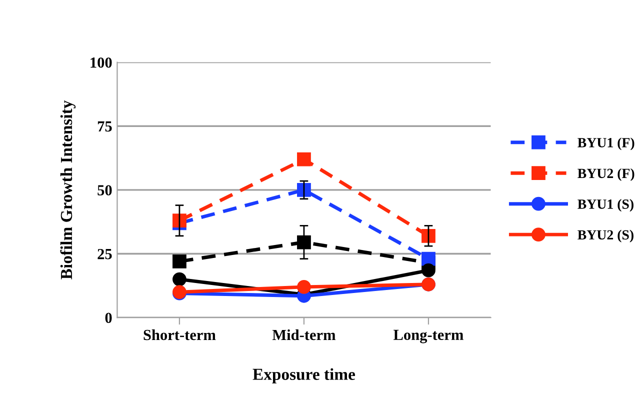  I want to click on x-axis-title: Exposure time, so click(304, 376).